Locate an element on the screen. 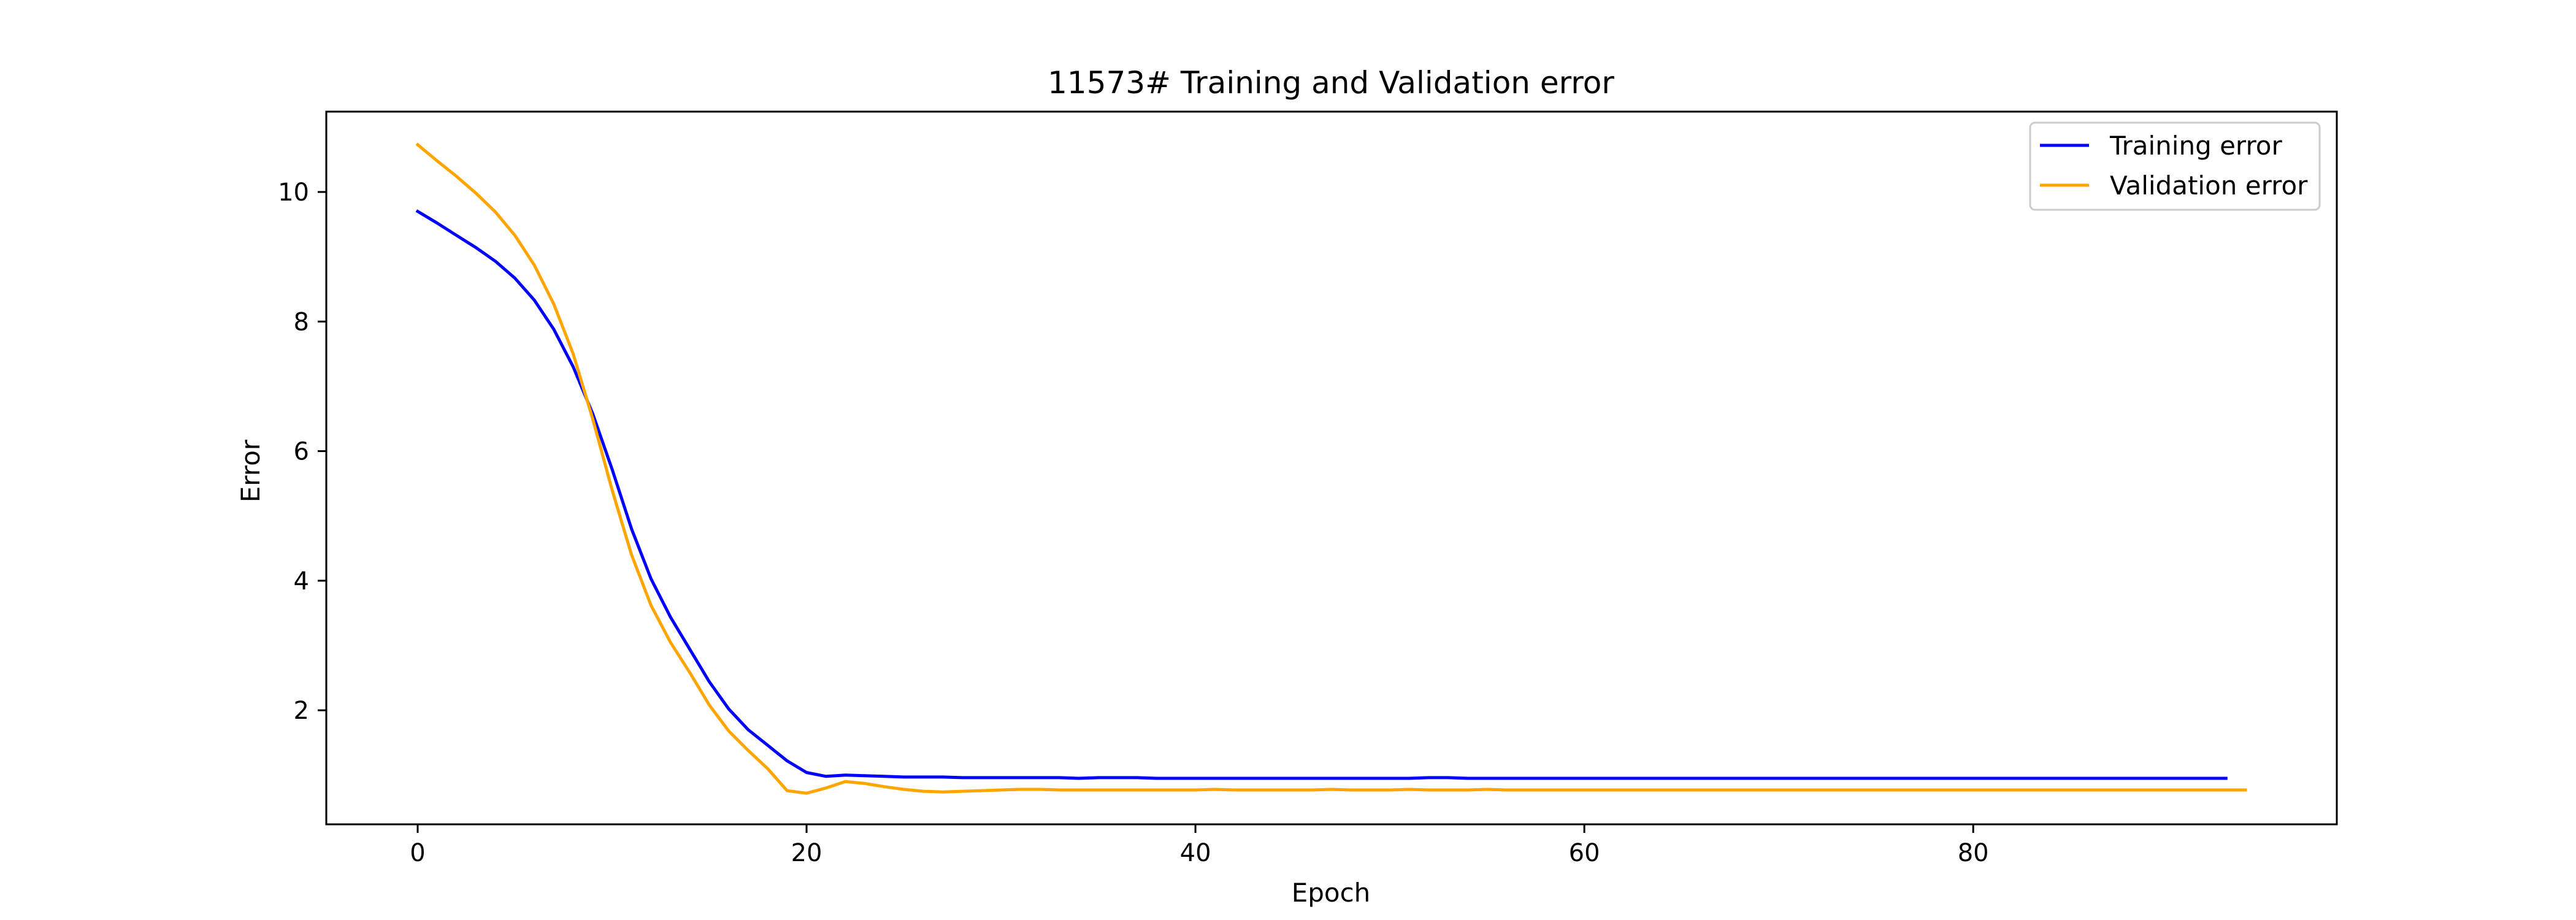 The height and width of the screenshot is (920, 2576). x-tick-label: 80 is located at coordinates (1973, 853).